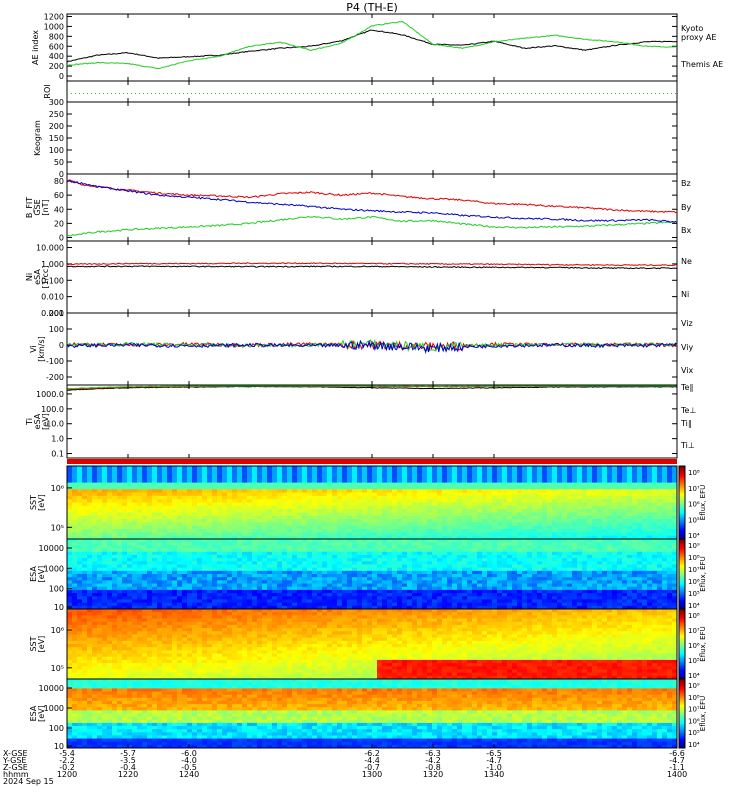 The width and height of the screenshot is (750, 800). Describe the element at coordinates (687, 347) in the screenshot. I see `legend-label: Viy` at that location.